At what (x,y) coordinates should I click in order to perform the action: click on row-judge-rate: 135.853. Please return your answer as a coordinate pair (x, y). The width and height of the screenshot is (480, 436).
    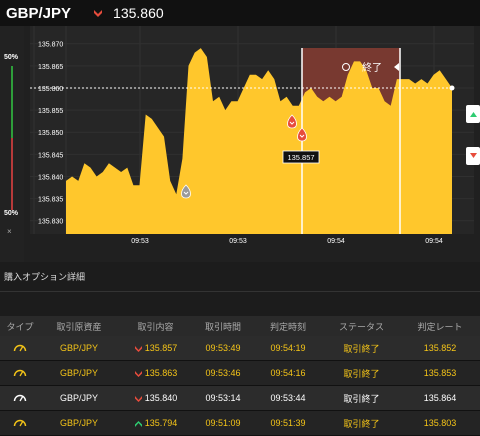
    Looking at the image, I should click on (440, 373).